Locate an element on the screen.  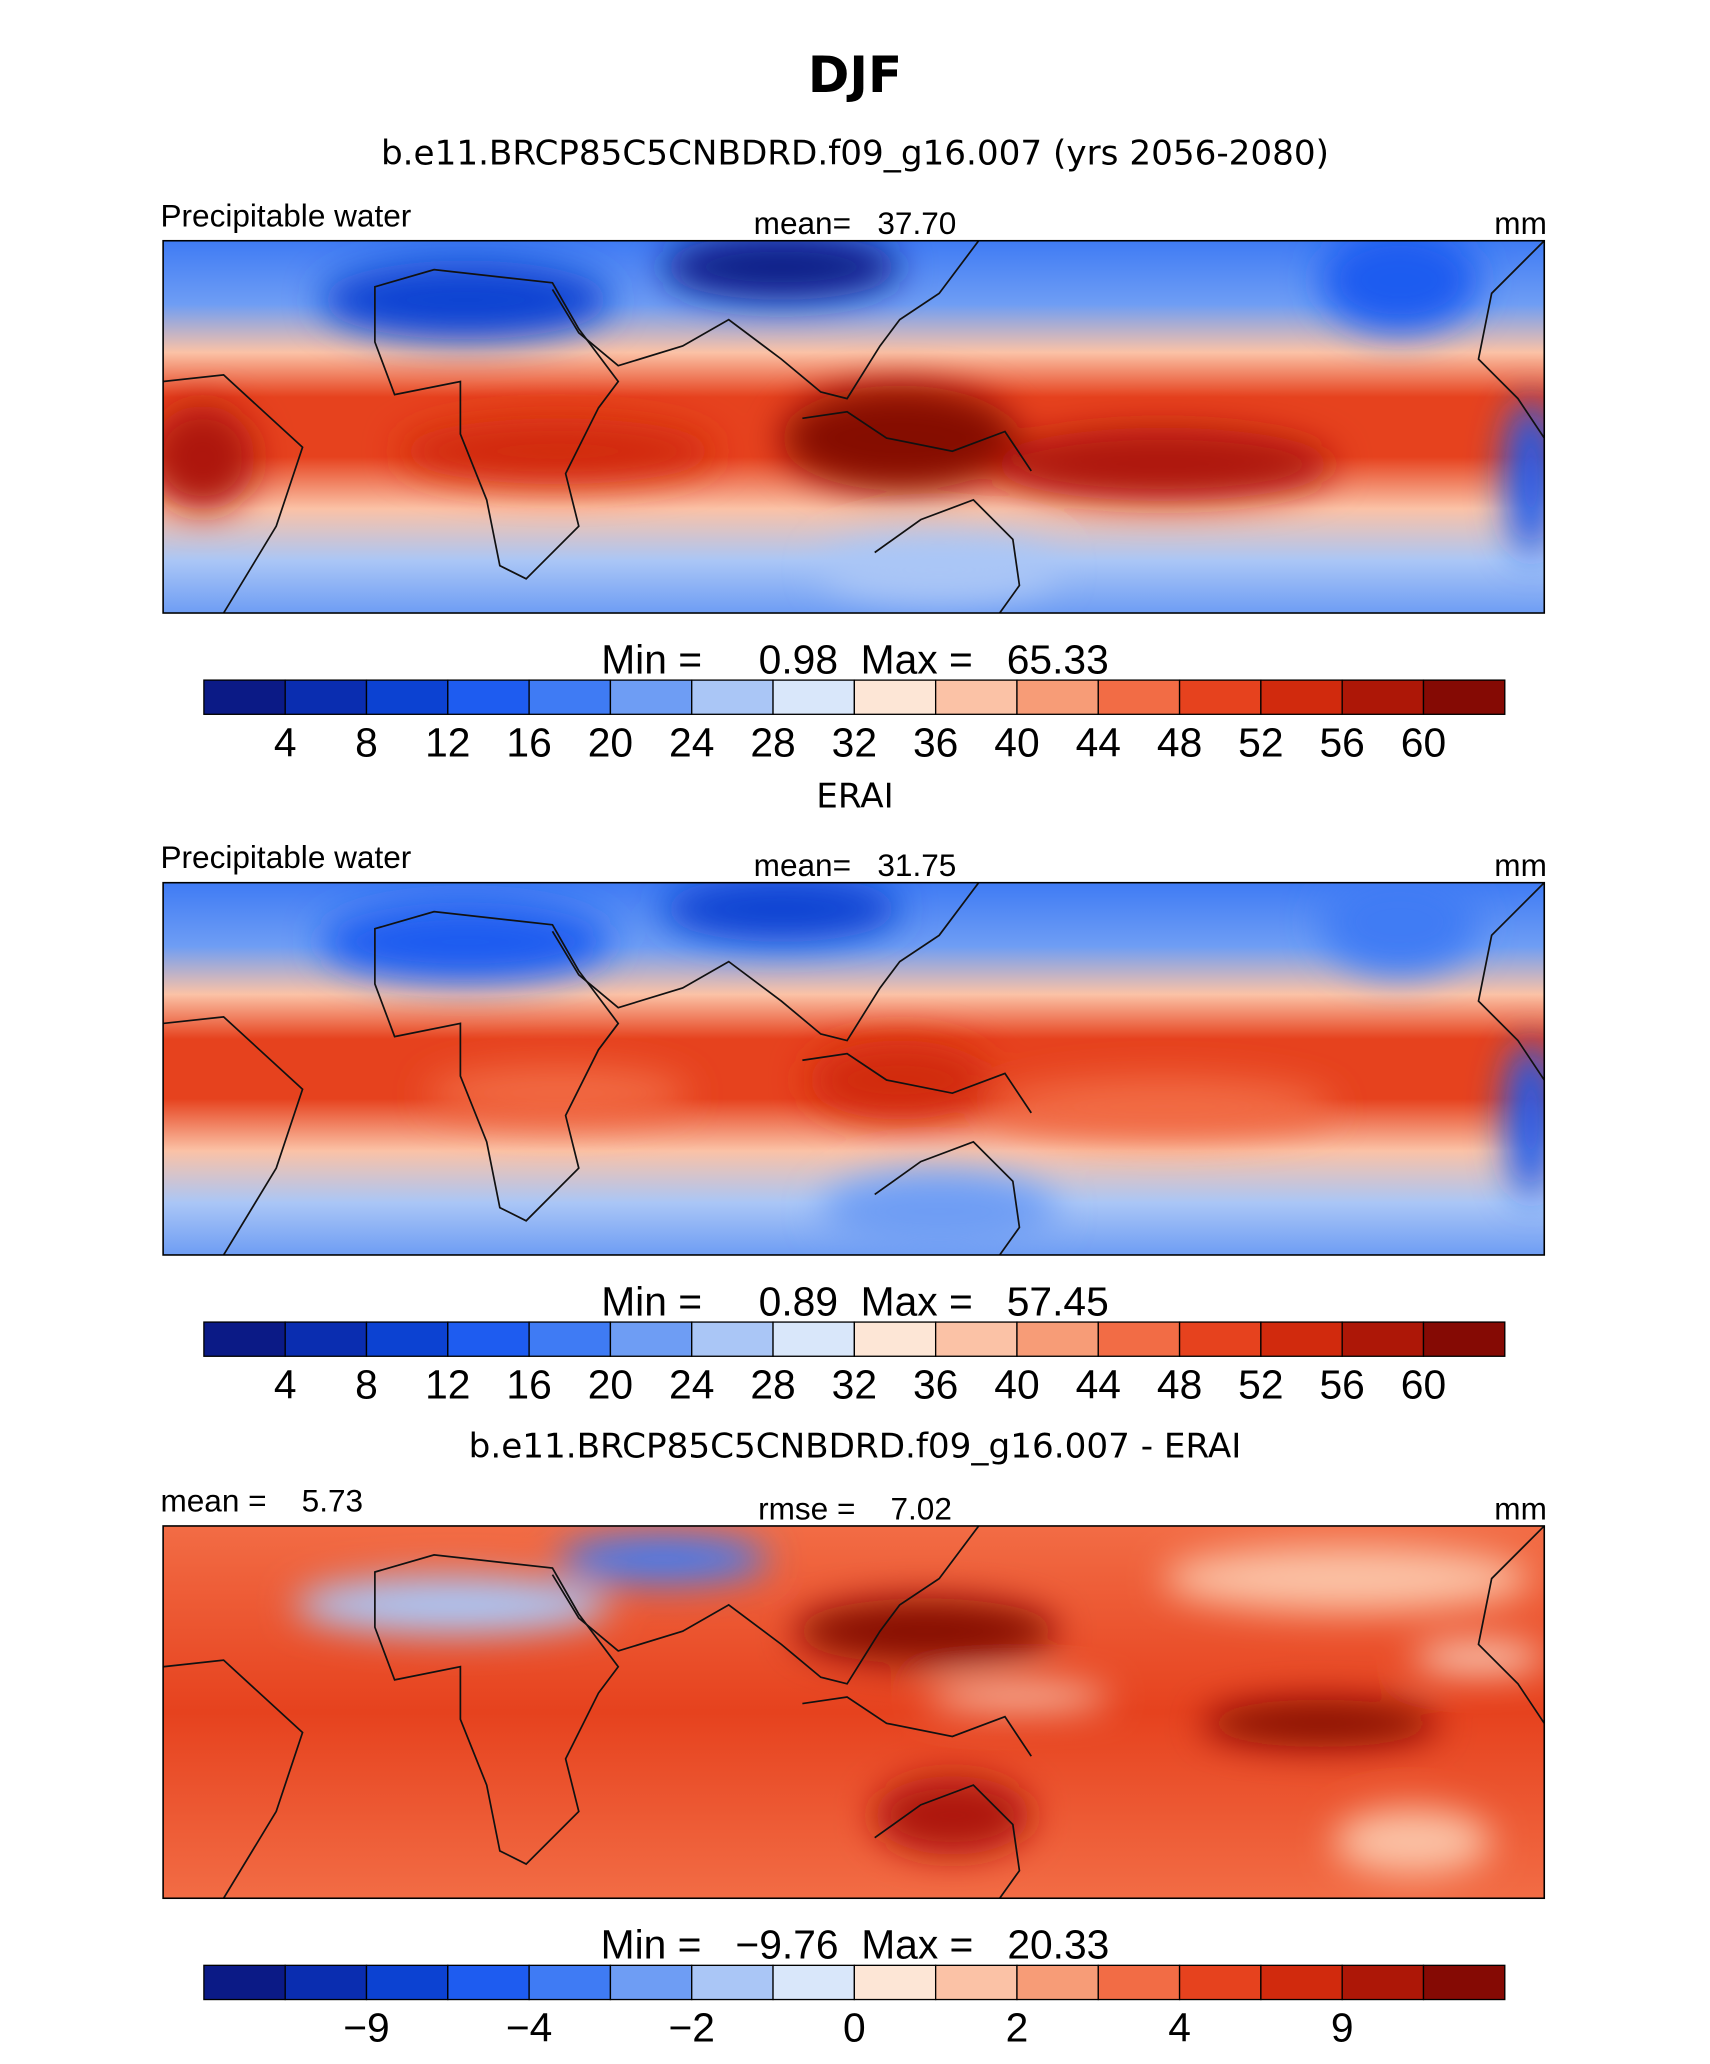
colorbar-label: 20 is located at coordinates (610, 742).